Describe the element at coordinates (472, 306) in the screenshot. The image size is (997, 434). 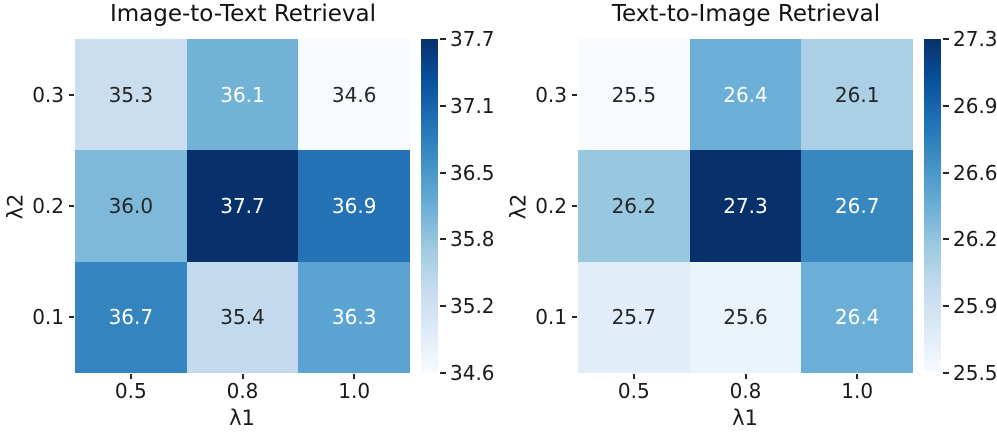
I see `colorbar-tick-label: 35.2` at that location.